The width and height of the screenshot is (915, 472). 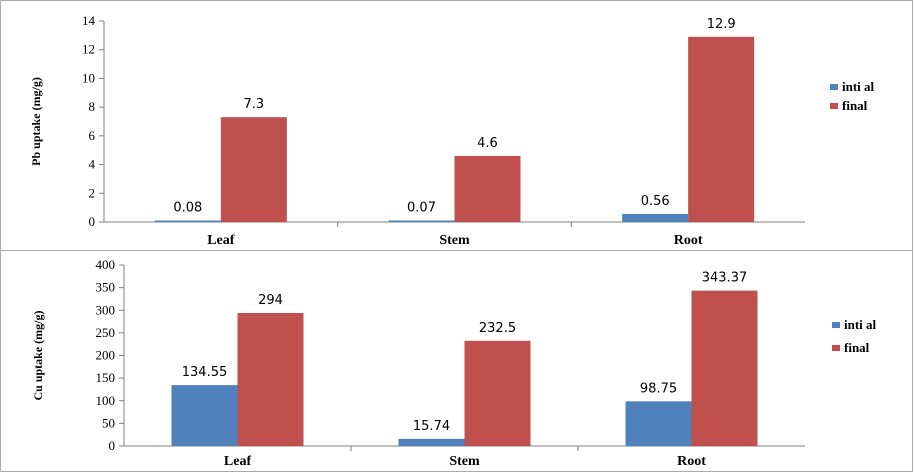 What do you see at coordinates (721, 24) in the screenshot?
I see `data-label: 12.9` at bounding box center [721, 24].